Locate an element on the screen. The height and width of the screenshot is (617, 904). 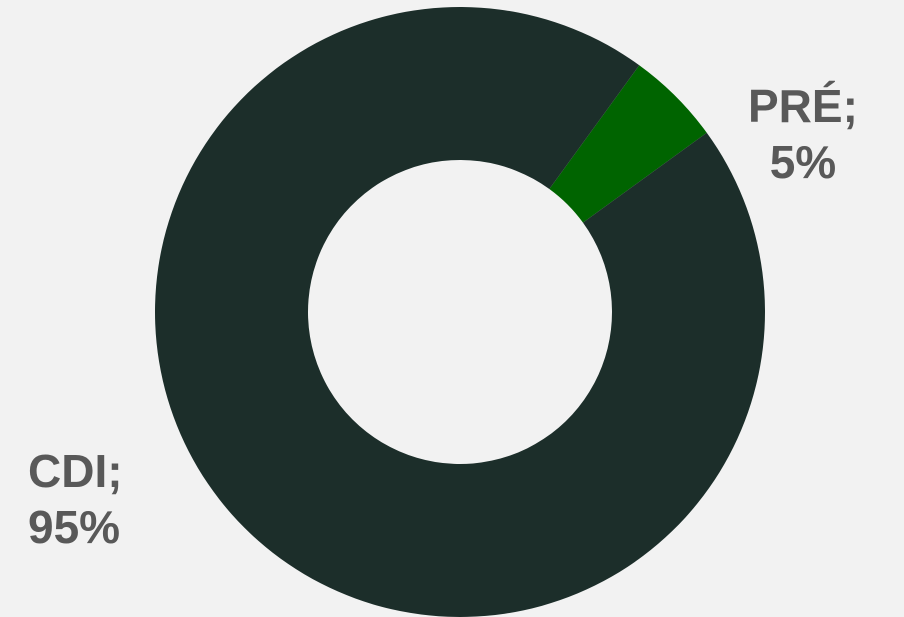
data-label-pre-value: 5% is located at coordinates (803, 162).